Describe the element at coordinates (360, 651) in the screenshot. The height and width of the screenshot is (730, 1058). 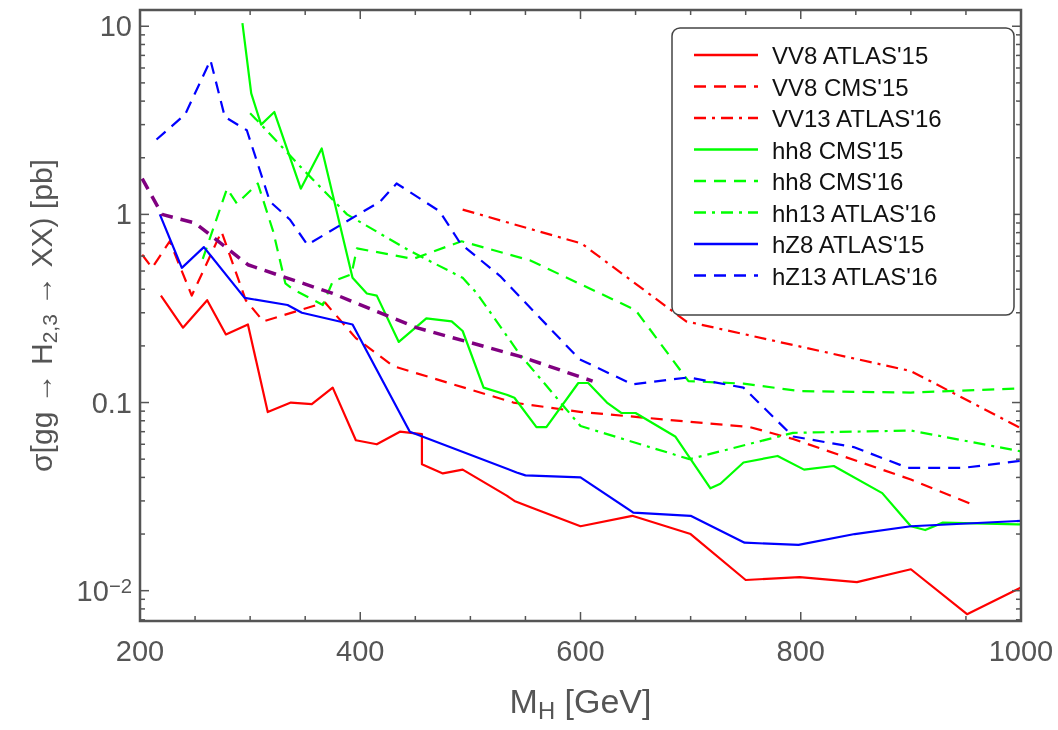
I see `x-tick-label: 400` at that location.